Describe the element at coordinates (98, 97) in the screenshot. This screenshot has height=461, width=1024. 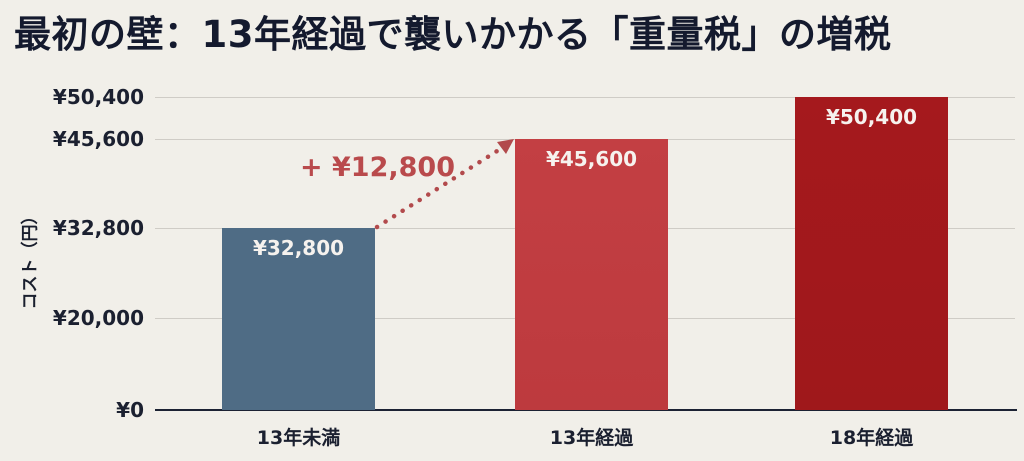
I see `y-tick-50400: ¥50,400` at that location.